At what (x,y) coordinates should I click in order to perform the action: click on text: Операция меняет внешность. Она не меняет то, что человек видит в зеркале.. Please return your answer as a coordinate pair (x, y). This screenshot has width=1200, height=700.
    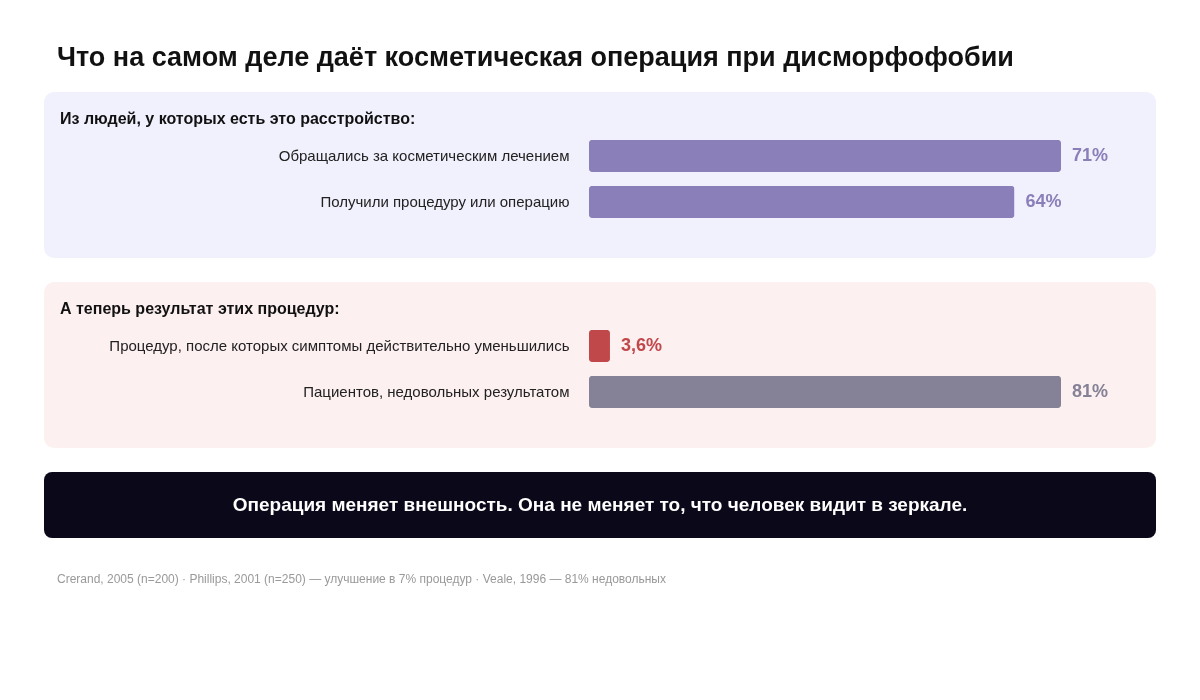
    Looking at the image, I should click on (600, 505).